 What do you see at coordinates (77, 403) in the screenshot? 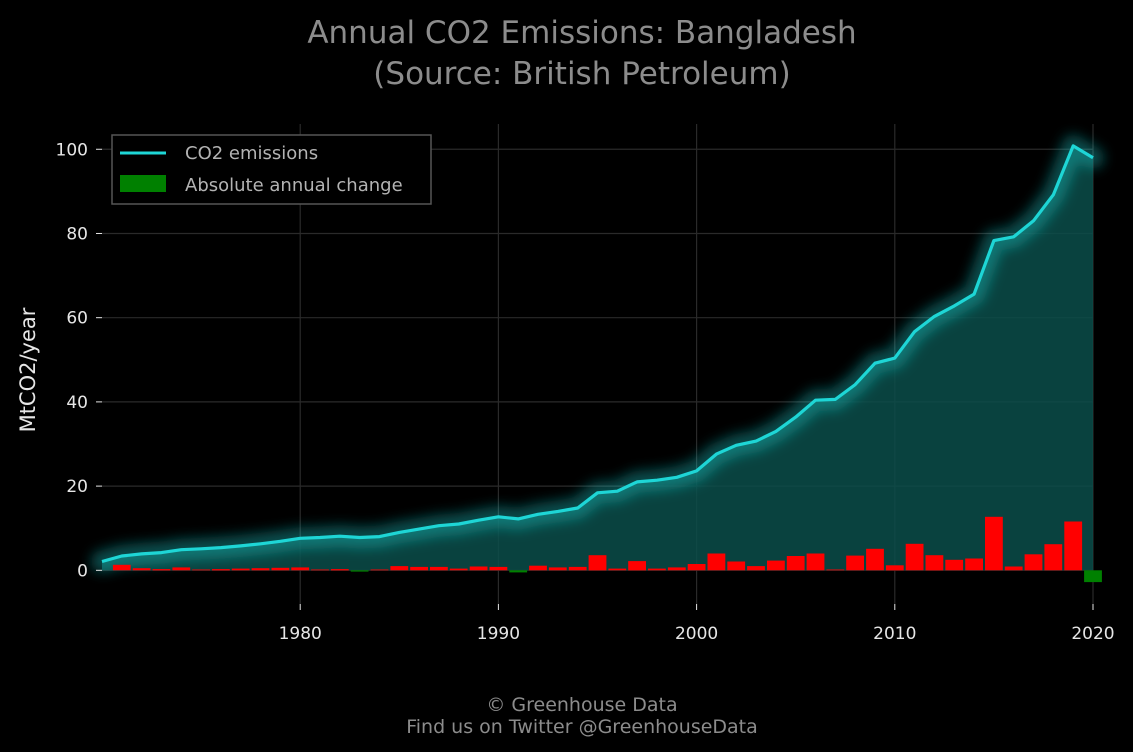
I see `y-tick-label: 40` at bounding box center [77, 403].